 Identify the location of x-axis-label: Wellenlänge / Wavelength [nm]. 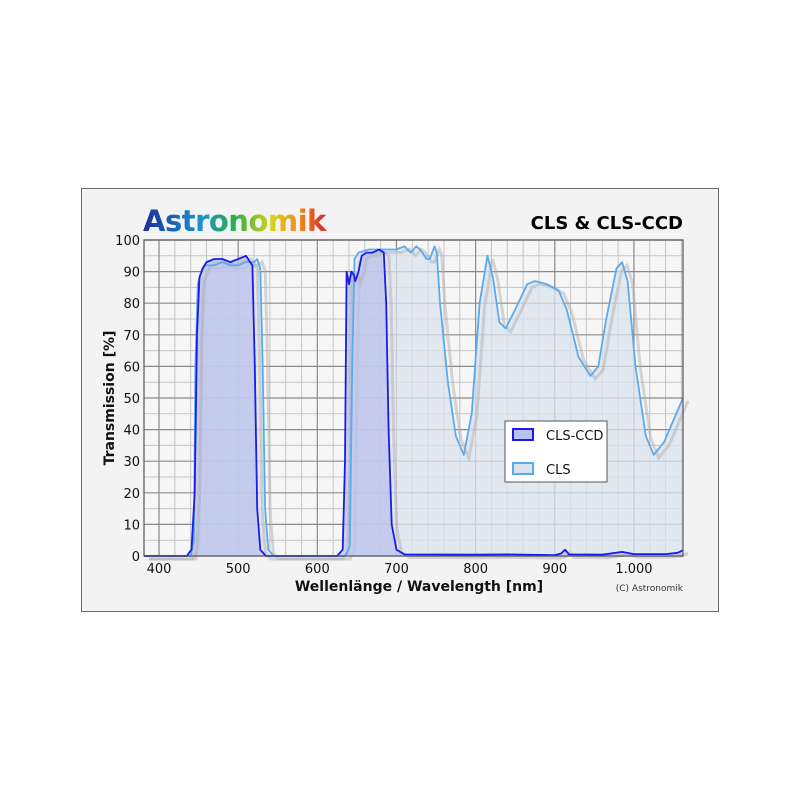
(419, 587).